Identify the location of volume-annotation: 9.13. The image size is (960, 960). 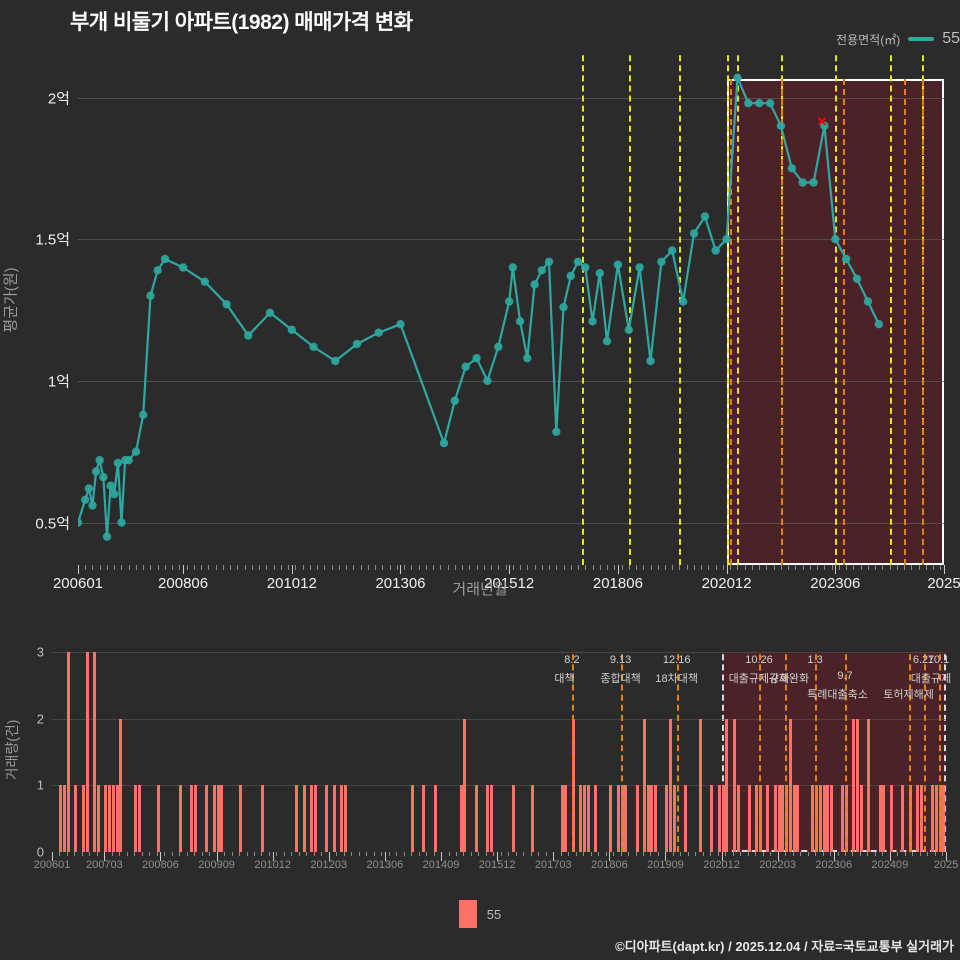
(620, 660).